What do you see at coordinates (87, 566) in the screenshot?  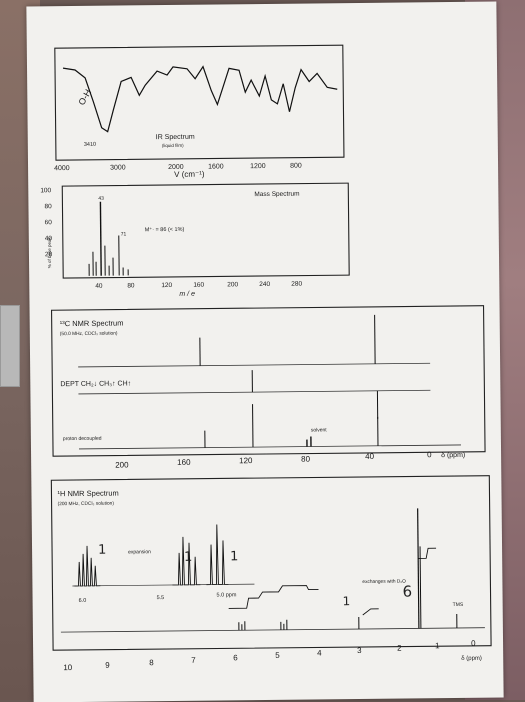 I see `h1-multiplet-a` at bounding box center [87, 566].